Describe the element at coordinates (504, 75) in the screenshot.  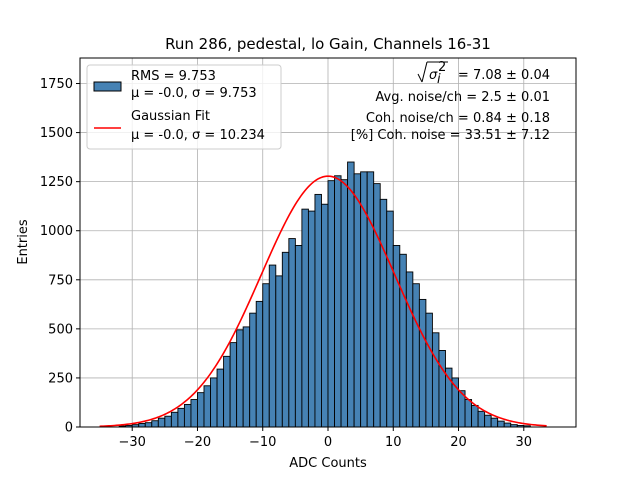
I see `sigma-value: = 7.08 ± 0.04` at that location.